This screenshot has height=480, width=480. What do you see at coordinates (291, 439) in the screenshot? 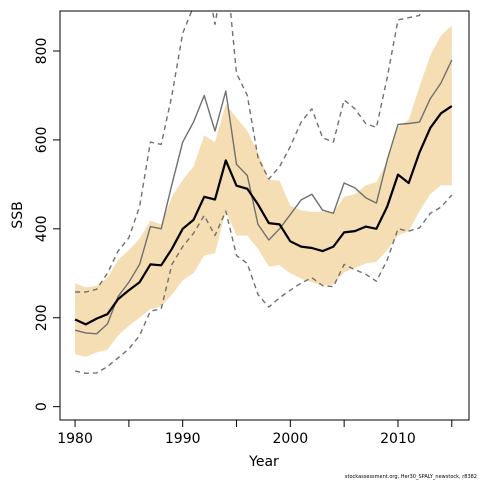
I see `x-tick-label-2000: 2000` at bounding box center [291, 439].